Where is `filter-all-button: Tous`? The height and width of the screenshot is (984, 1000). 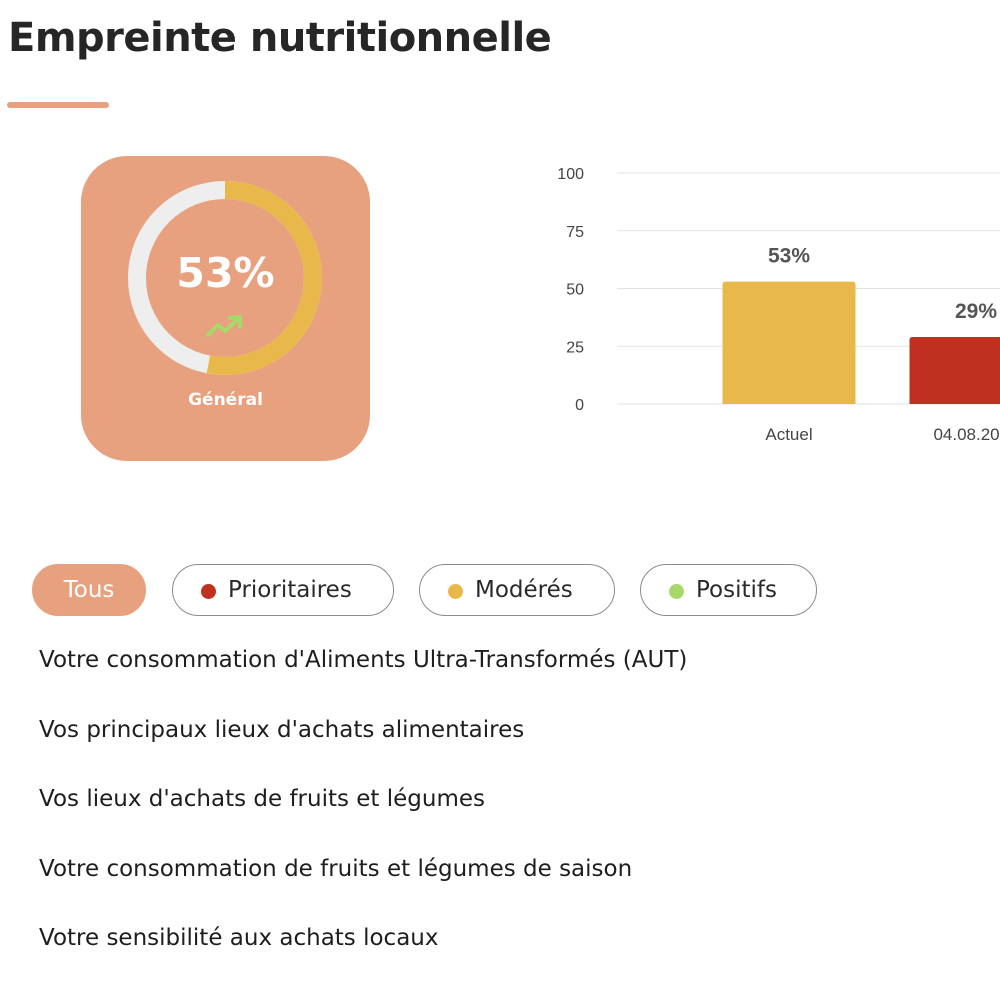 filter-all-button: Tous is located at coordinates (89, 590).